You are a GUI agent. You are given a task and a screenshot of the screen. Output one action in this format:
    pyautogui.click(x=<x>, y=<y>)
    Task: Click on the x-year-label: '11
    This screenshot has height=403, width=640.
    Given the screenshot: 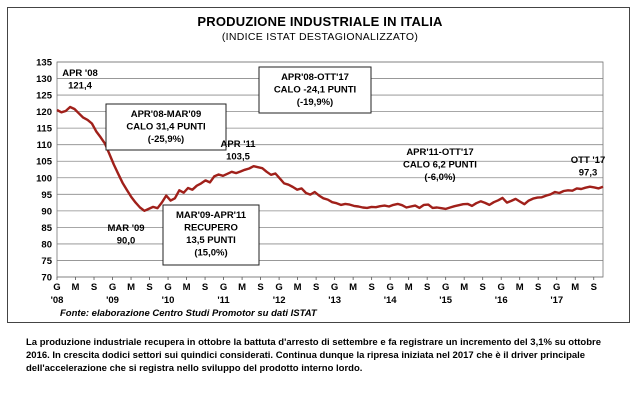 What is the action you would take?
    pyautogui.click(x=223, y=300)
    